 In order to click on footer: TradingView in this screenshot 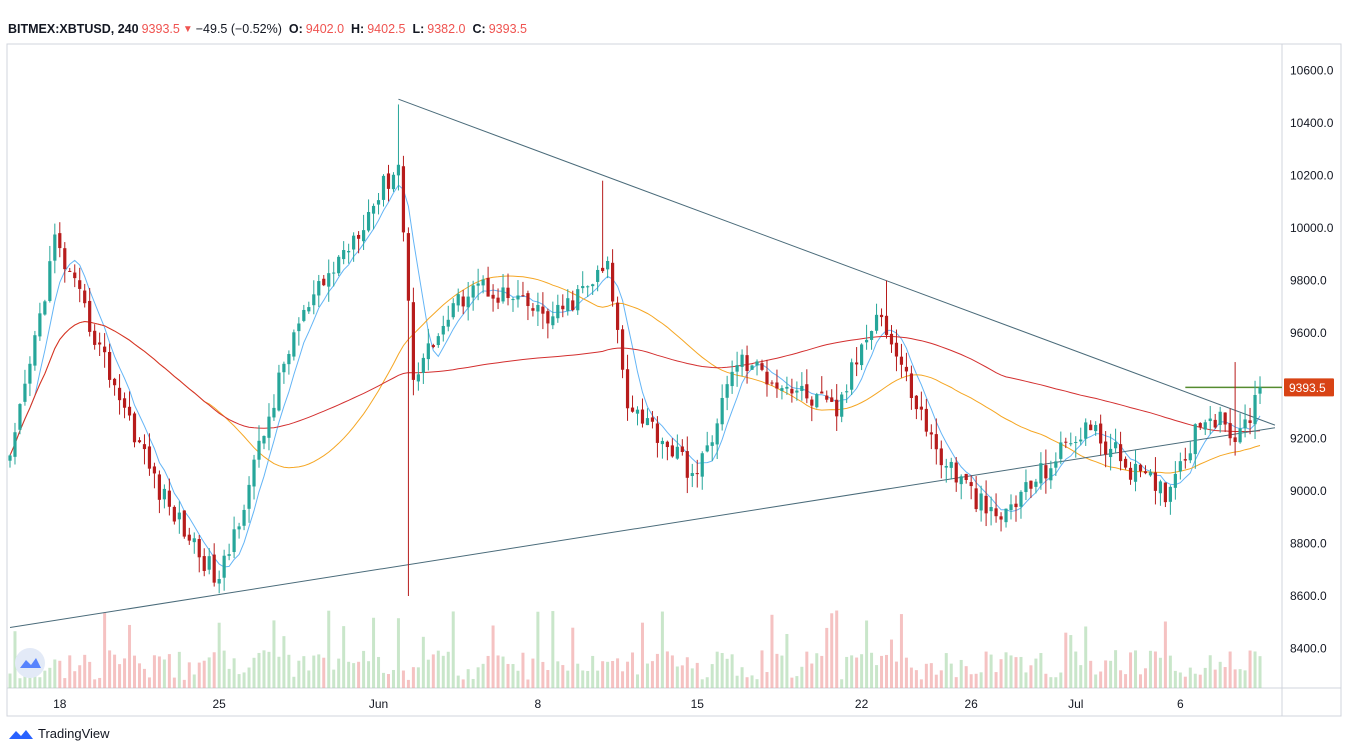, I will do `click(59, 733)`.